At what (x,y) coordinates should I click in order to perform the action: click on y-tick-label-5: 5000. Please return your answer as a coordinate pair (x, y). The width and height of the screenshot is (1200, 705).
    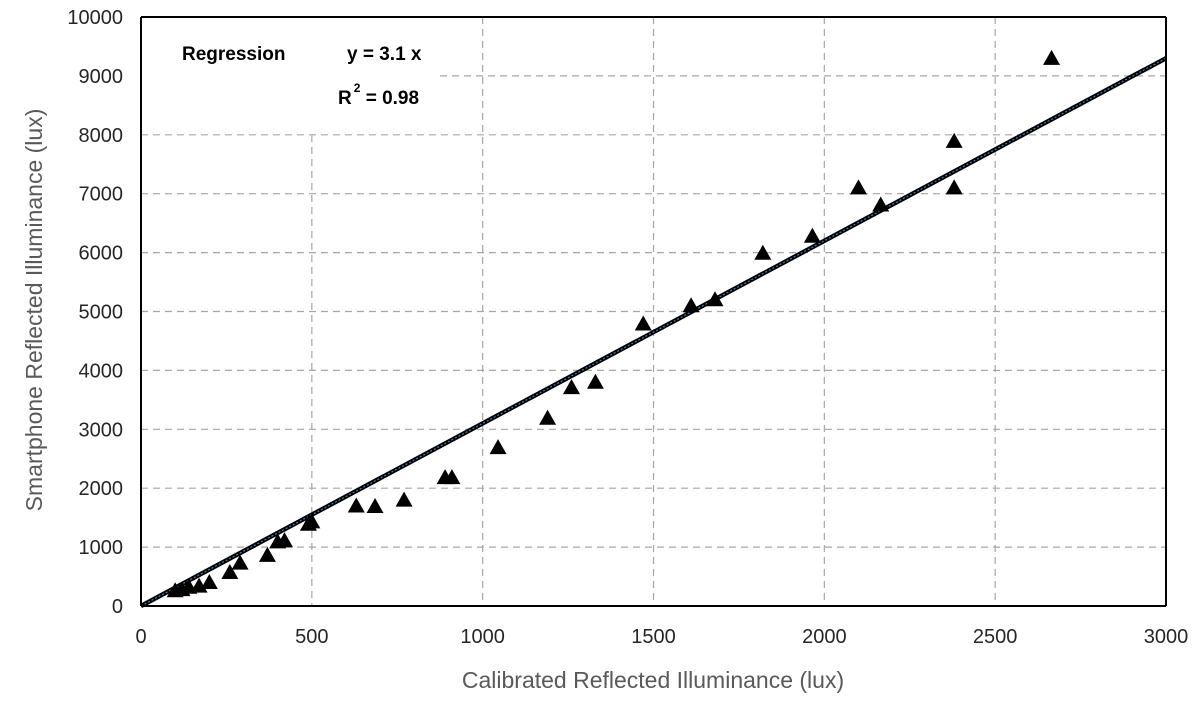
    Looking at the image, I should click on (101, 313).